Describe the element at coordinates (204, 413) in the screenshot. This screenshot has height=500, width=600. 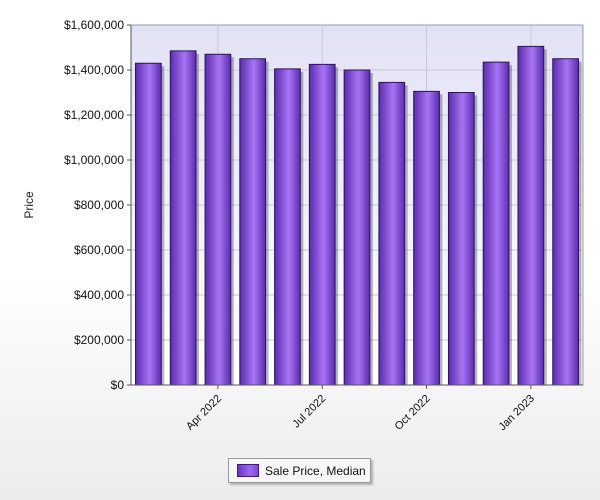
I see `x-tick-label: Apr 2022` at that location.